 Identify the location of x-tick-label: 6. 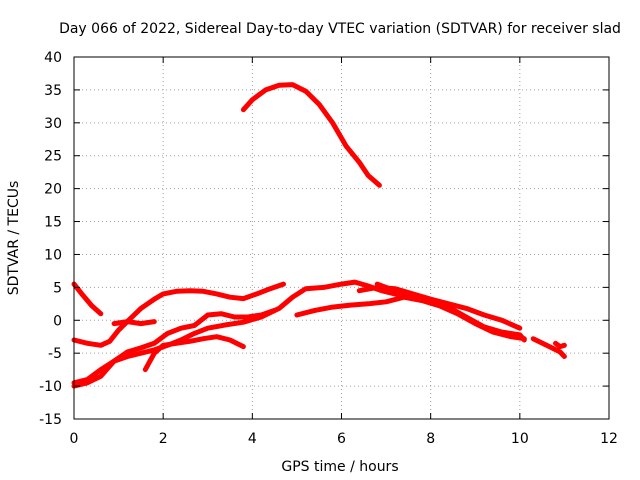
(341, 439).